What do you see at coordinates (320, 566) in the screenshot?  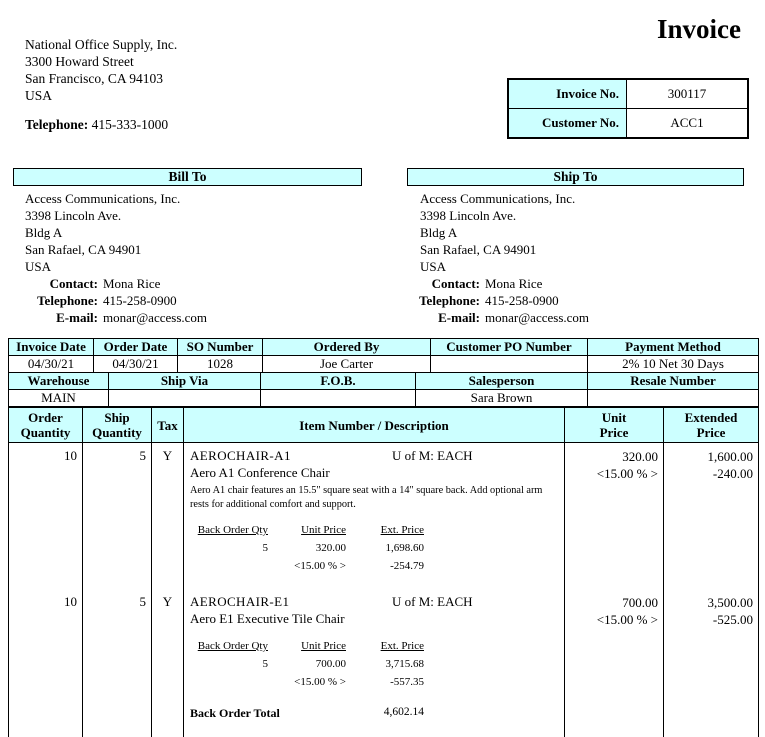 I see `item1-backorder-discount: <15.00 % >` at bounding box center [320, 566].